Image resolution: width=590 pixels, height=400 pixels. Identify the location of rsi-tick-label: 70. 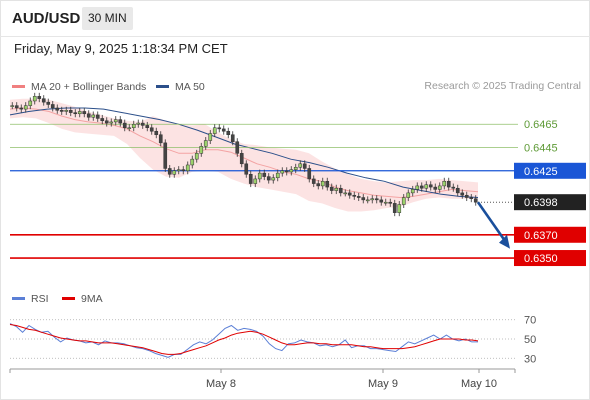
(530, 321).